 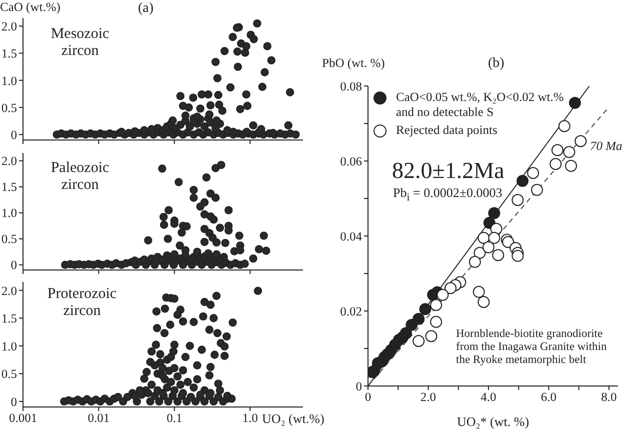 What do you see at coordinates (480, 105) in the screenshot?
I see `legend-label: CaO<0.05 wt.%, K₂O<0.02 wt.% and no detectable S` at bounding box center [480, 105].